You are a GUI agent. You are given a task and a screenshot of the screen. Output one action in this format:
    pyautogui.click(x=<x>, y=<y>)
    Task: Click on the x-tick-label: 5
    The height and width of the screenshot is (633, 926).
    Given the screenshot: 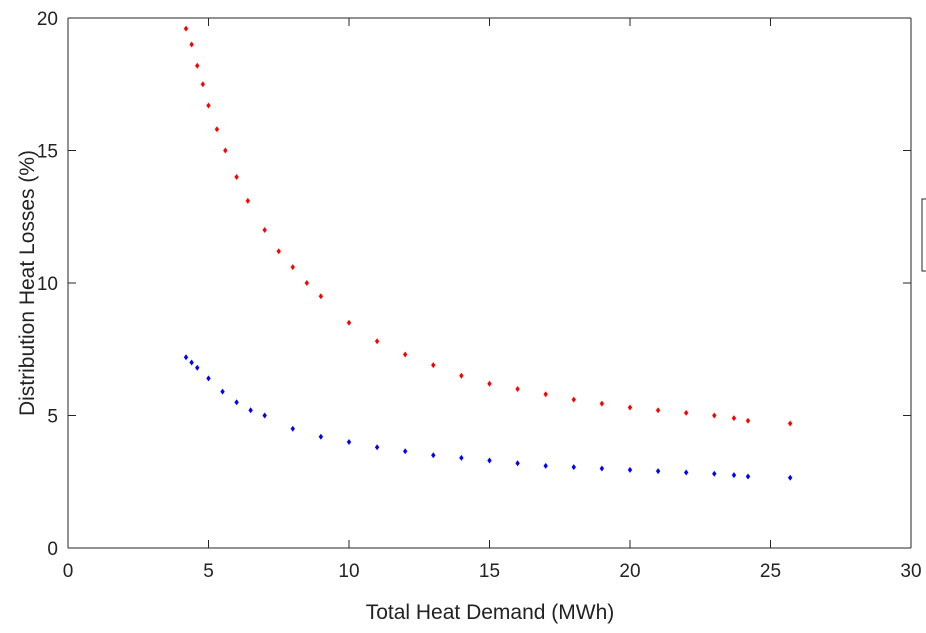 What is the action you would take?
    pyautogui.click(x=208, y=571)
    